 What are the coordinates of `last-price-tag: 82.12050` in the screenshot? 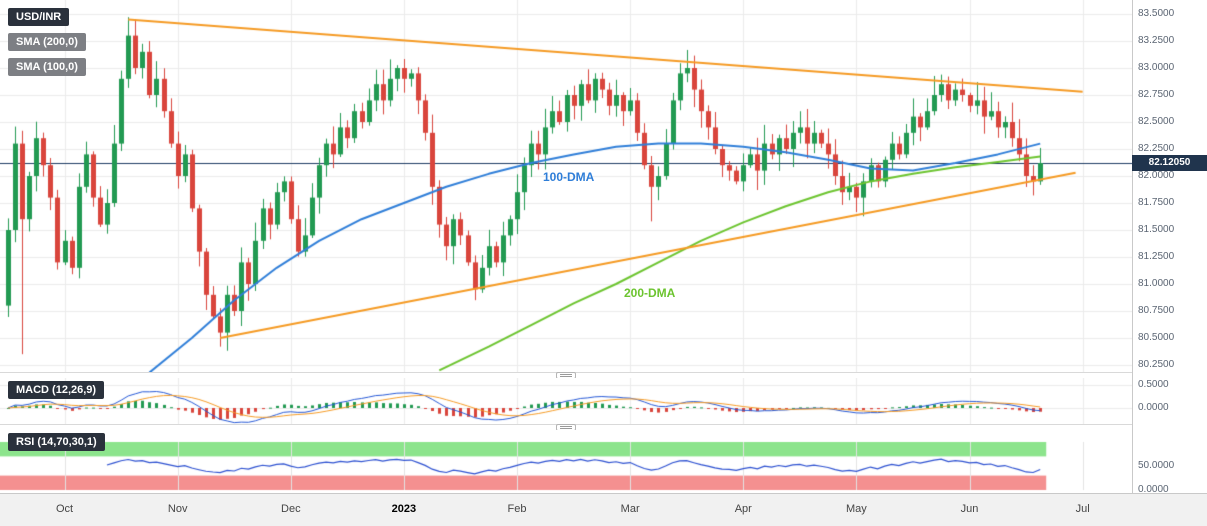 It's located at (1169, 162).